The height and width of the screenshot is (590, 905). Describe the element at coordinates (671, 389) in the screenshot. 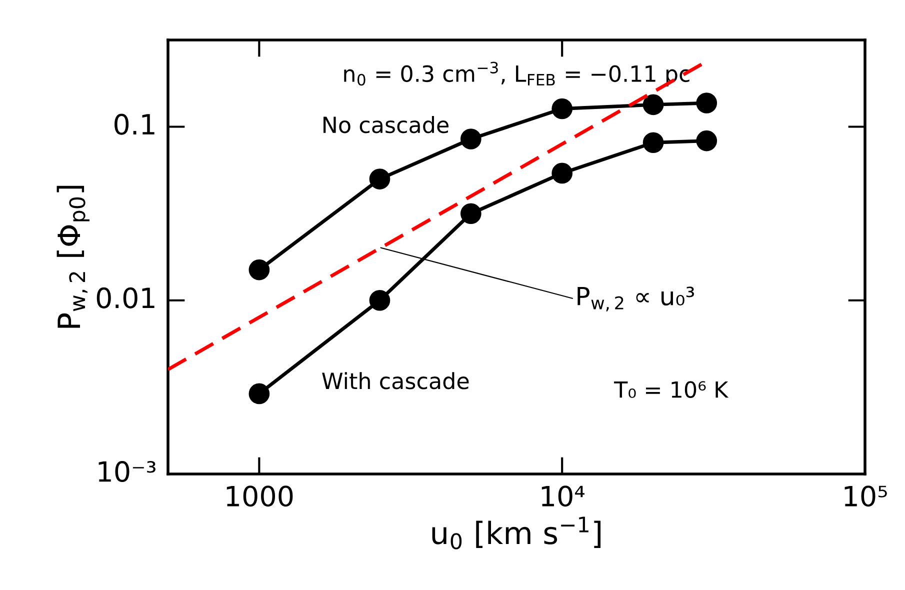

I see `annotation: T₀ = 10⁶ K` at that location.